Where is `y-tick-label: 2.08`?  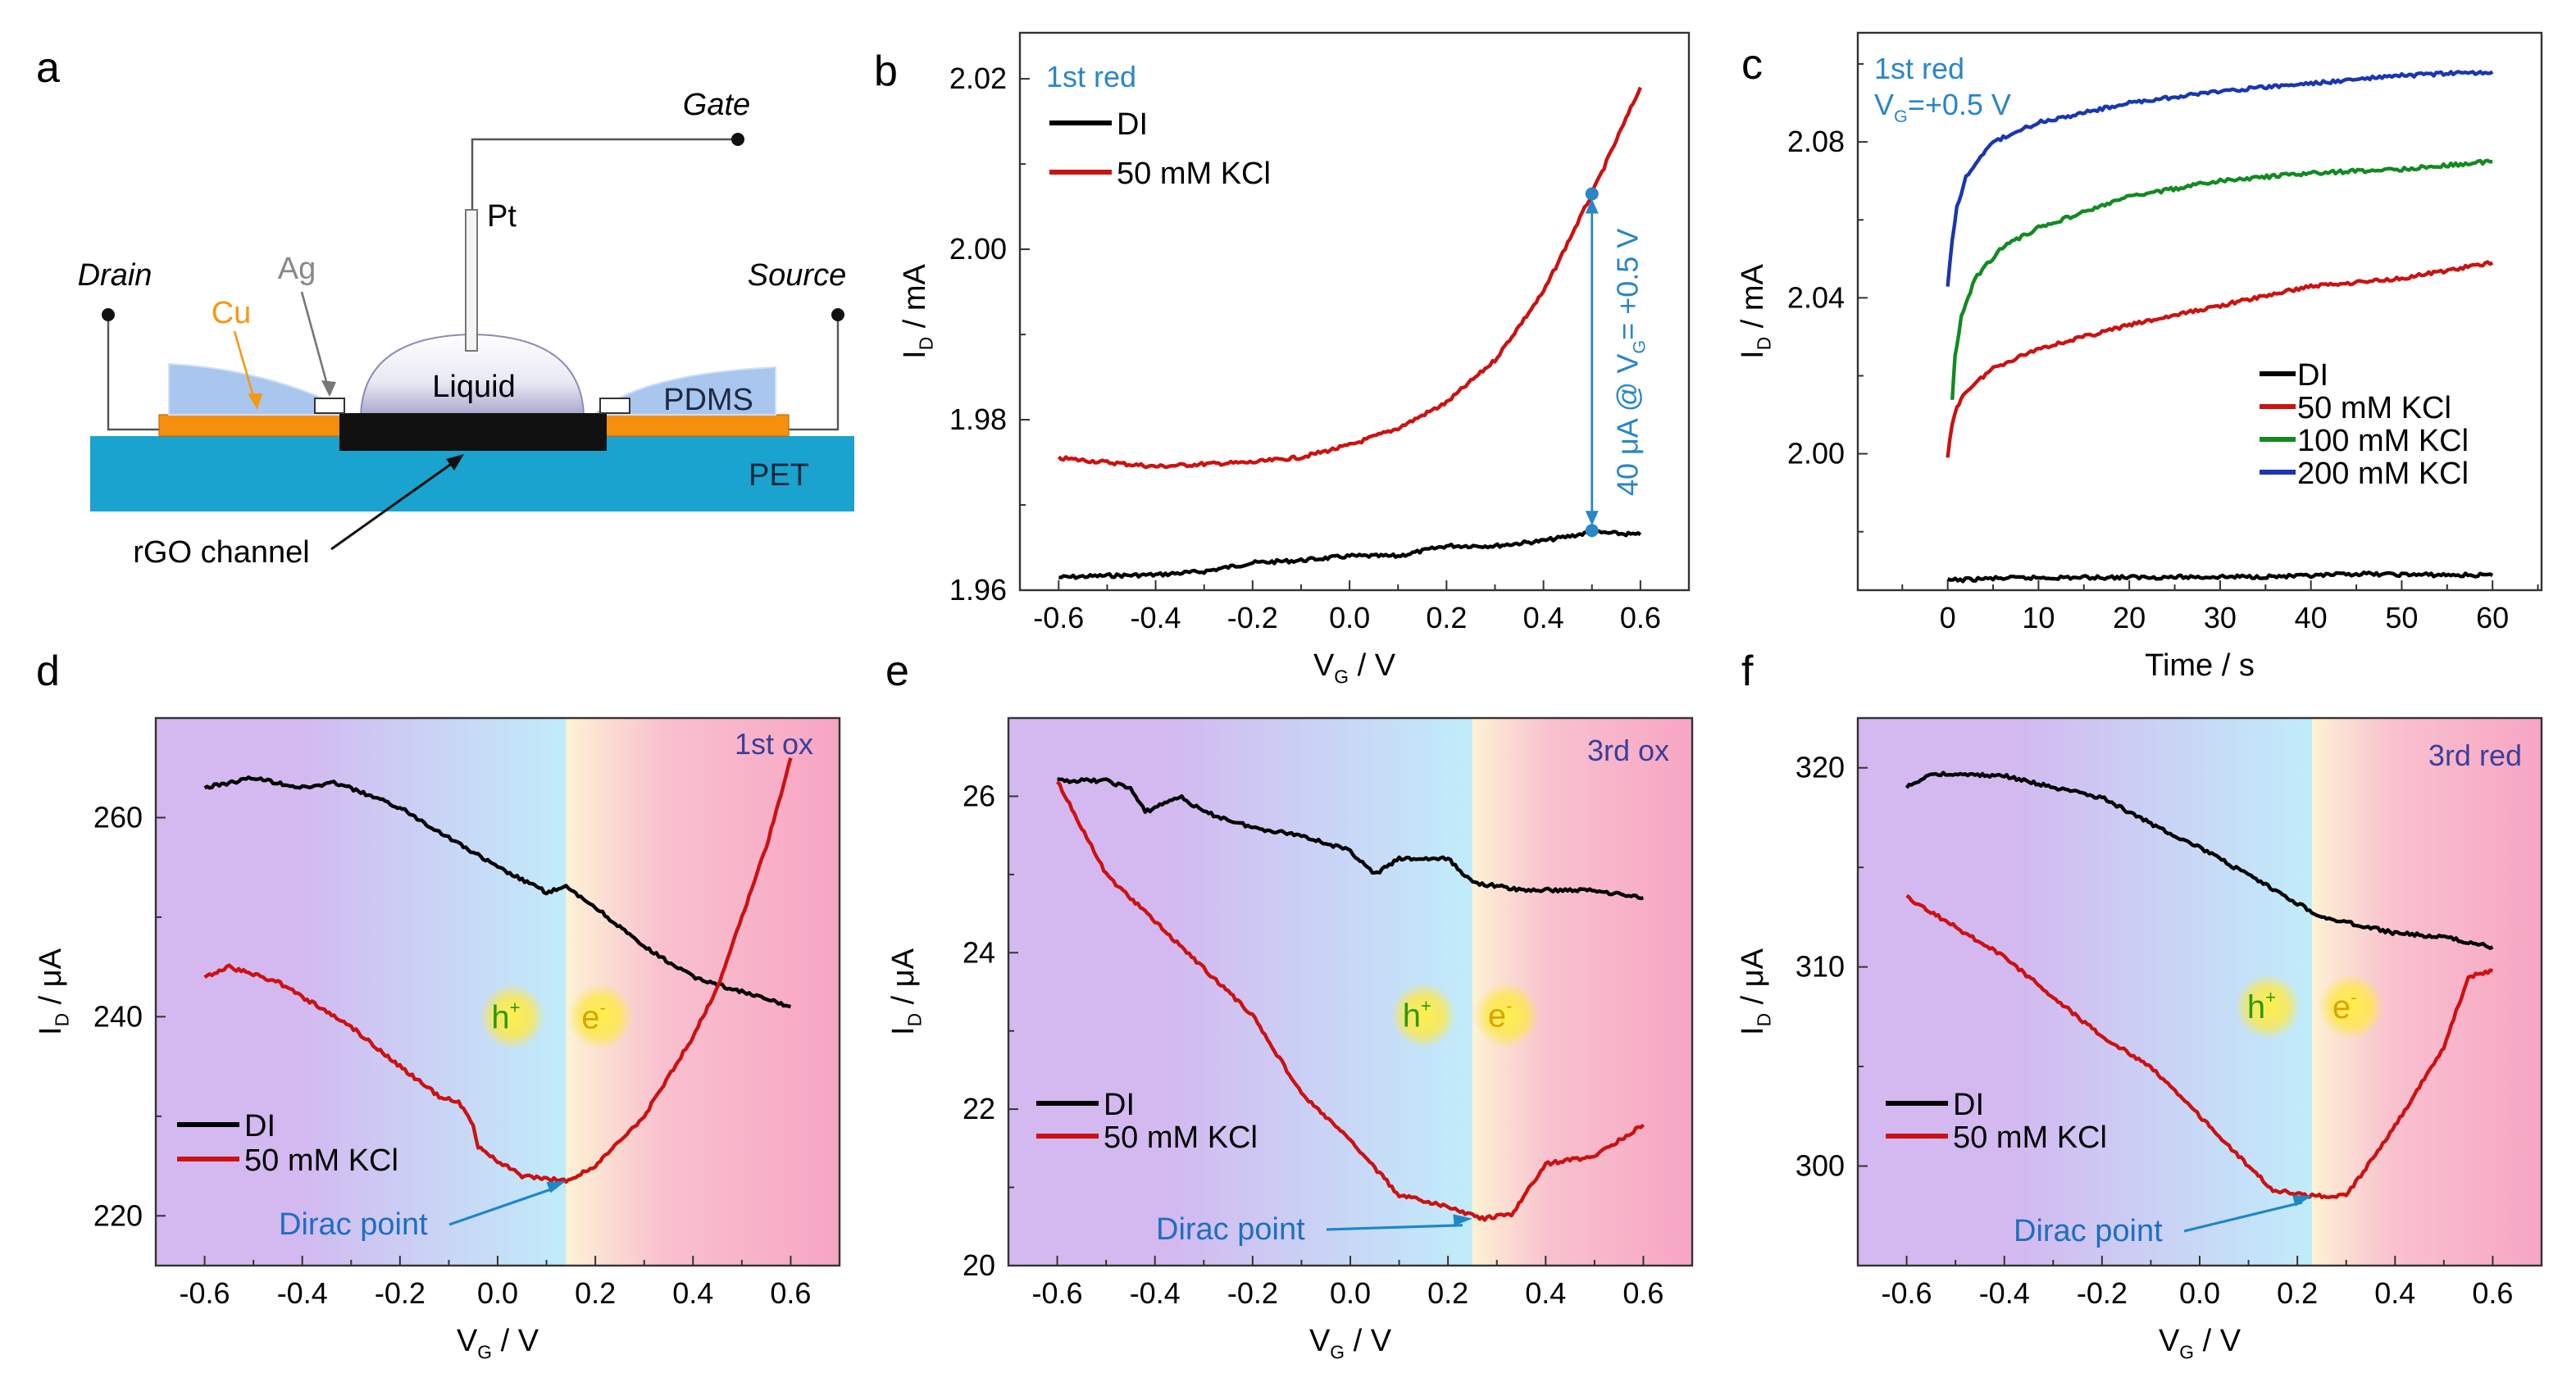
y-tick-label: 2.08 is located at coordinates (1816, 141).